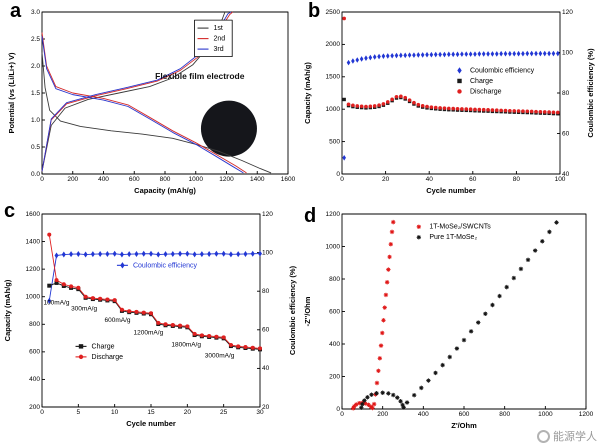 Image resolution: width=600 pixels, height=445 pixels. I want to click on watermark-logo-icon, so click(543, 436).